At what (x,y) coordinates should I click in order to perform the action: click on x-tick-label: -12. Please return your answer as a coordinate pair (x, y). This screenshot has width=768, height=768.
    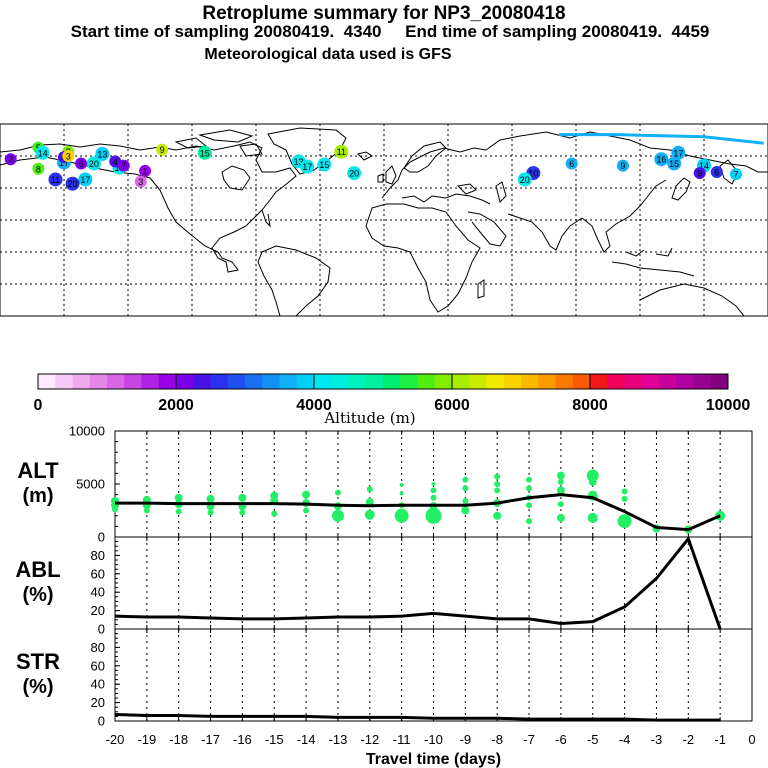
    Looking at the image, I should click on (369, 739).